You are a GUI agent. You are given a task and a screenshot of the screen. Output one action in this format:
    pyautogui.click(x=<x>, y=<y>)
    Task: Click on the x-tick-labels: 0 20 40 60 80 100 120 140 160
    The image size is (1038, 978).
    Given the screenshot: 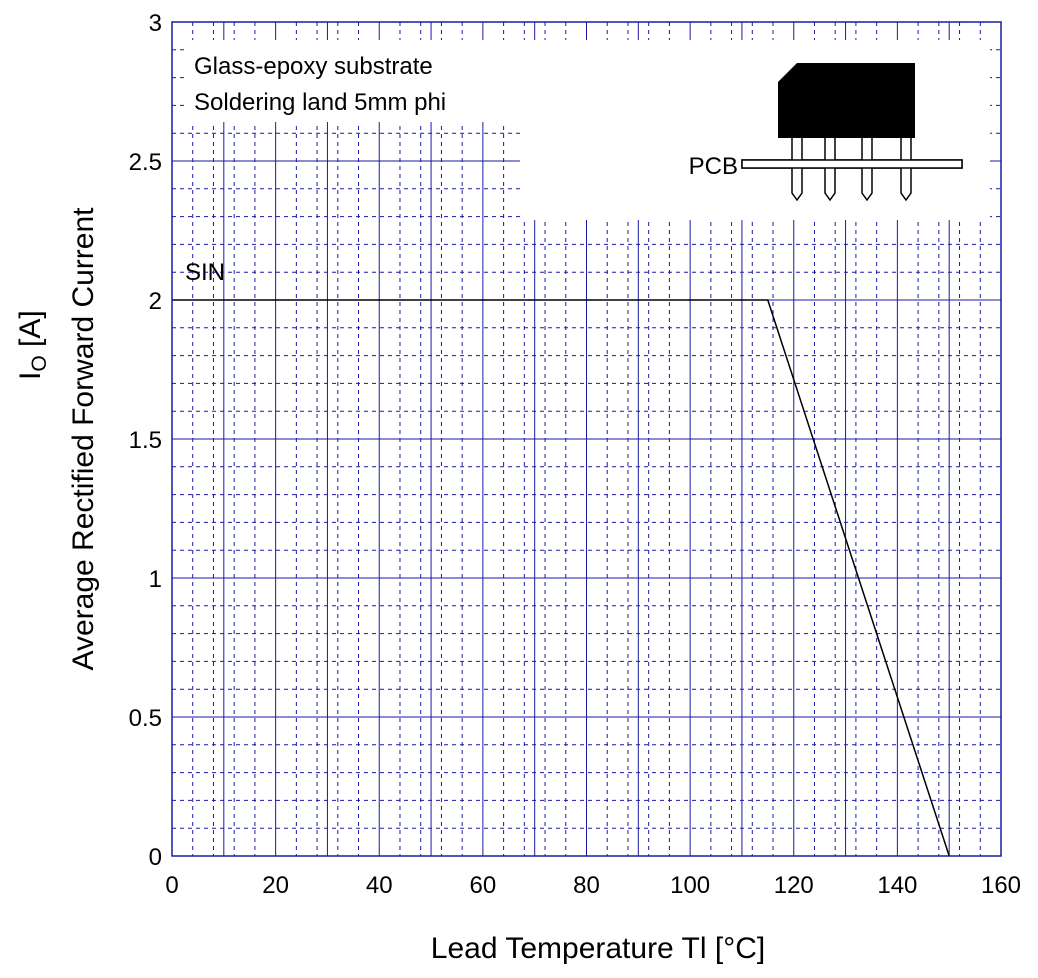 What is the action you would take?
    pyautogui.click(x=593, y=885)
    